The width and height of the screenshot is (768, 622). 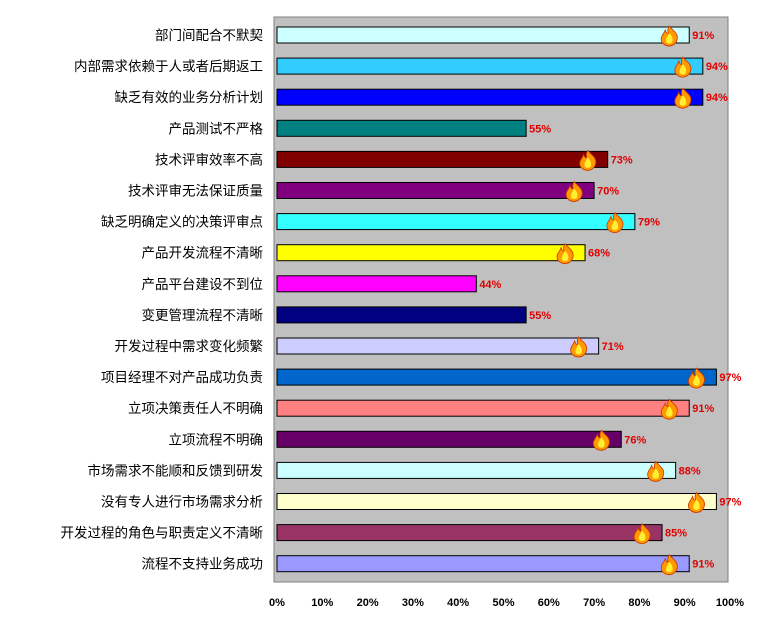 I want to click on value-label: 71%, so click(x=613, y=347).